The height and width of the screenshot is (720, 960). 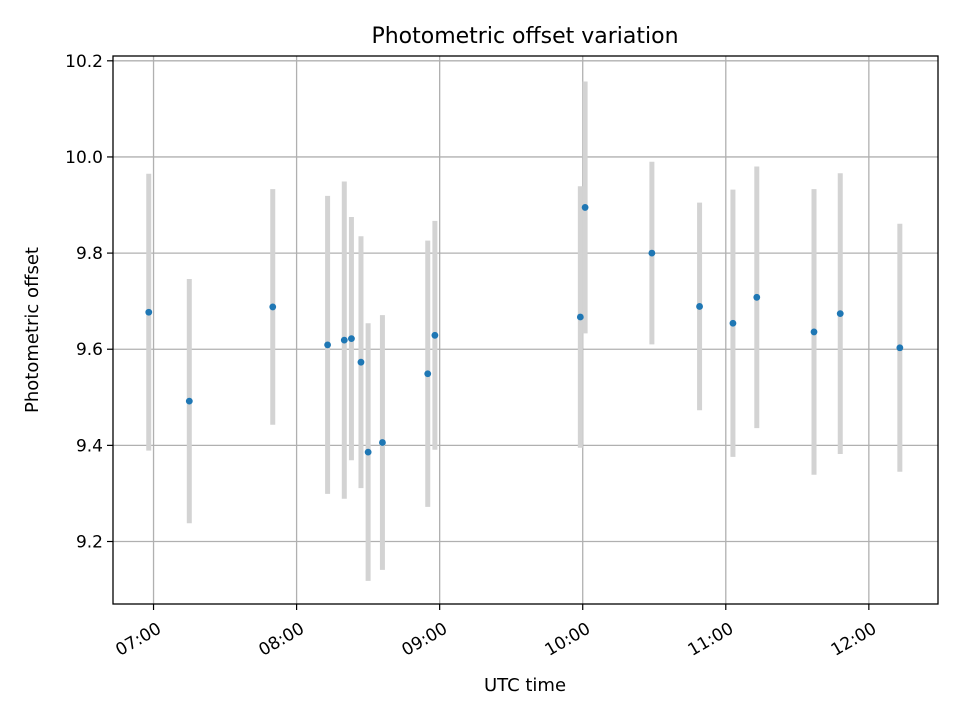 I want to click on y-axis-label: Photometric offset, so click(x=32, y=330).